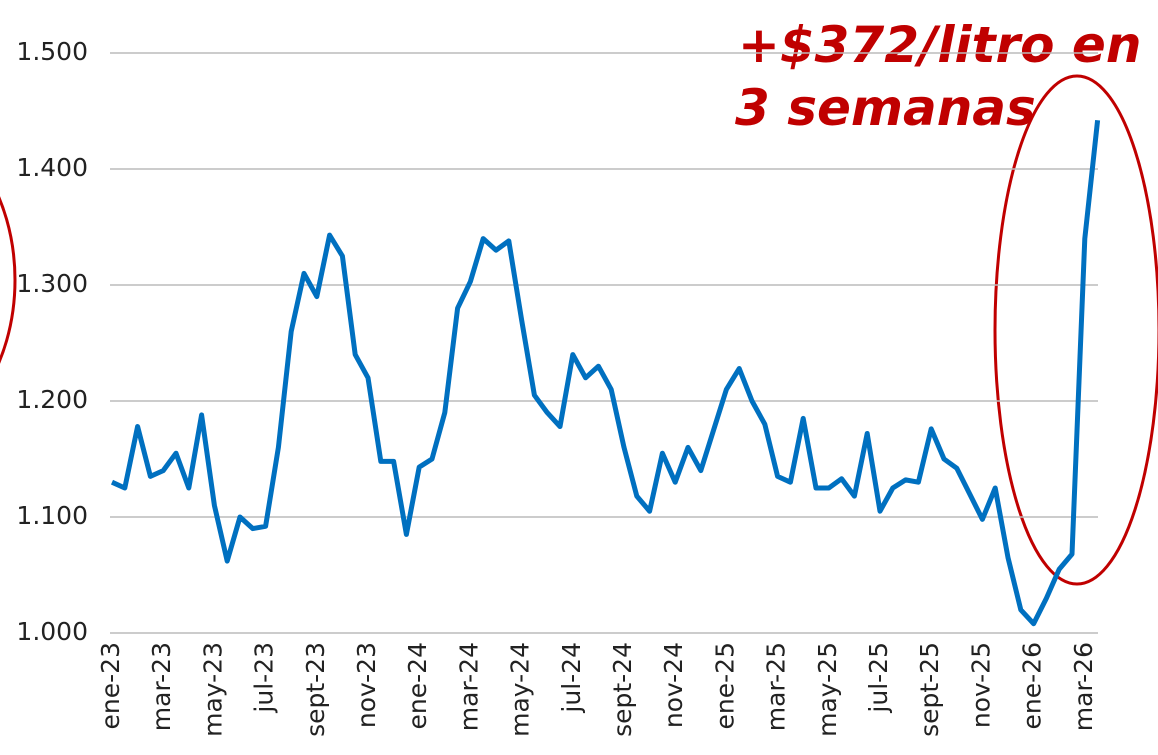  What do you see at coordinates (315, 689) in the screenshot?
I see `x-tick-label: sept-23` at bounding box center [315, 689].